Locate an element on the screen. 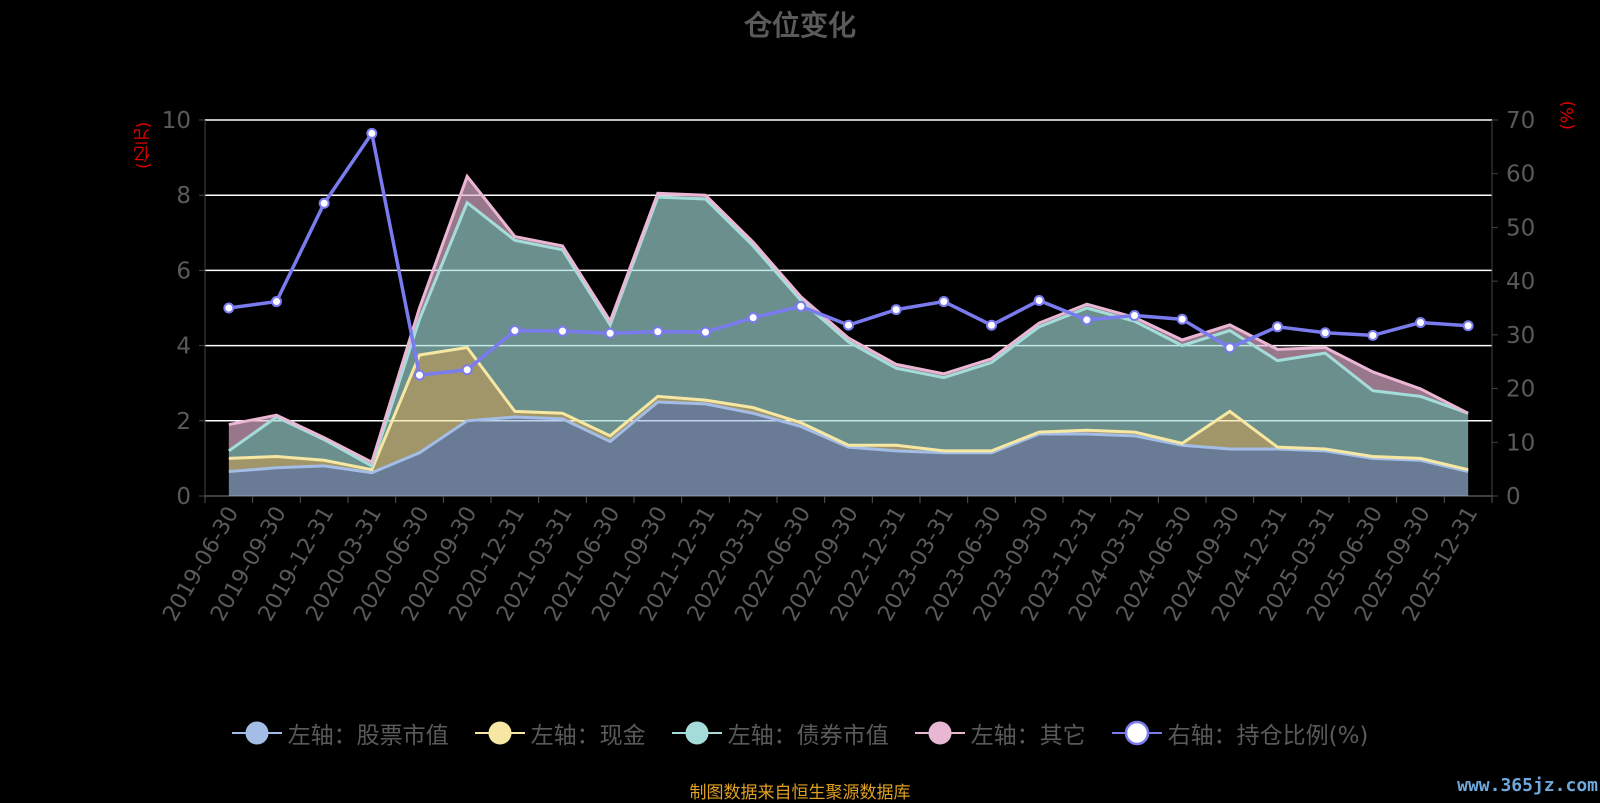 Image resolution: width=1600 pixels, height=803 pixels. right-axis-tick: 10 is located at coordinates (1520, 443).